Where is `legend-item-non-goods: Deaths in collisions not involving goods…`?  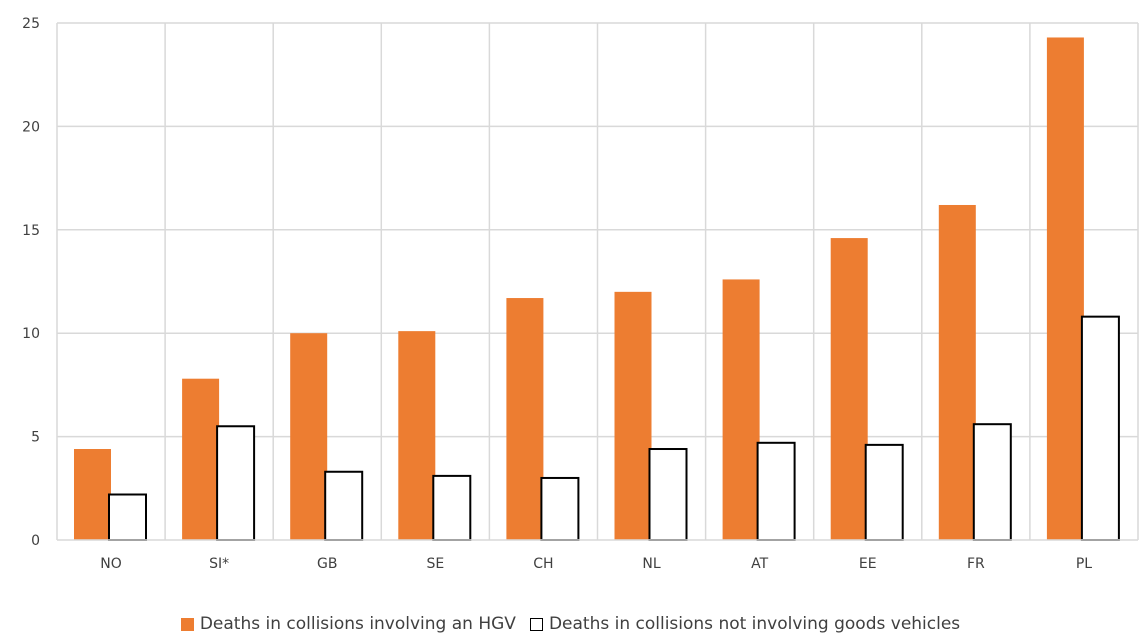
legend-item-non-goods: Deaths in collisions not involving goods… is located at coordinates (745, 624).